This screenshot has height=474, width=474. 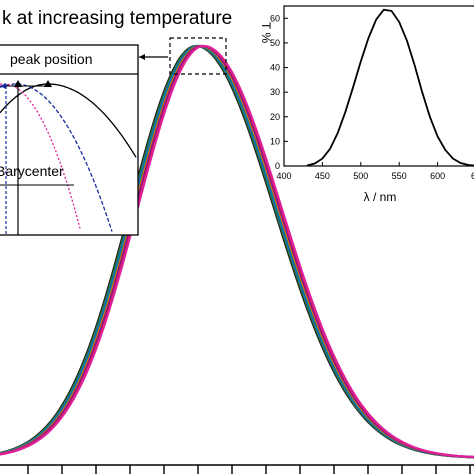 I want to click on filter-x-tick-label-600: 600, so click(x=437, y=176).